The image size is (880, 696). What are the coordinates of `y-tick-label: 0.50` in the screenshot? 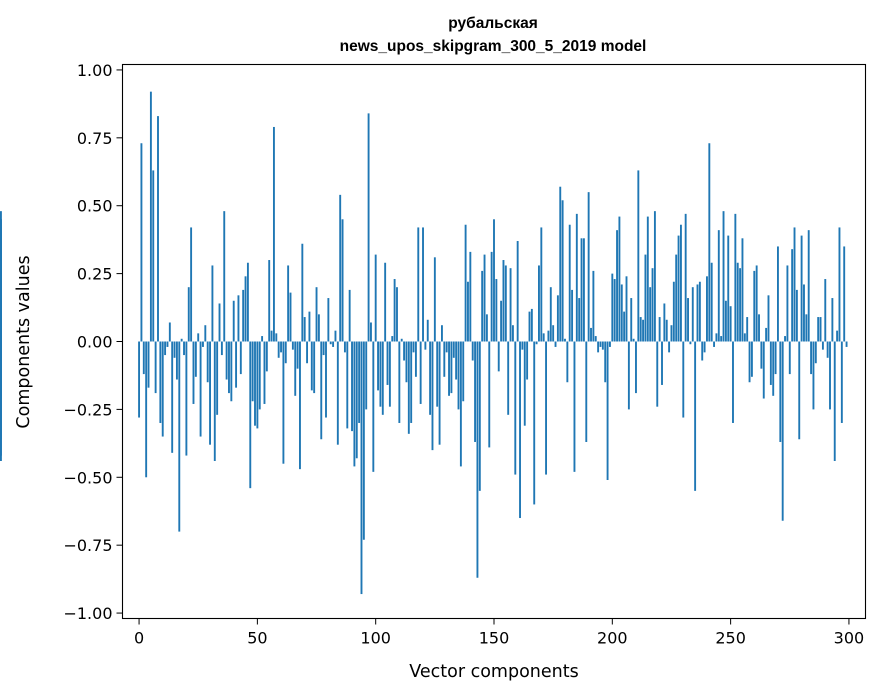 It's located at (95, 206).